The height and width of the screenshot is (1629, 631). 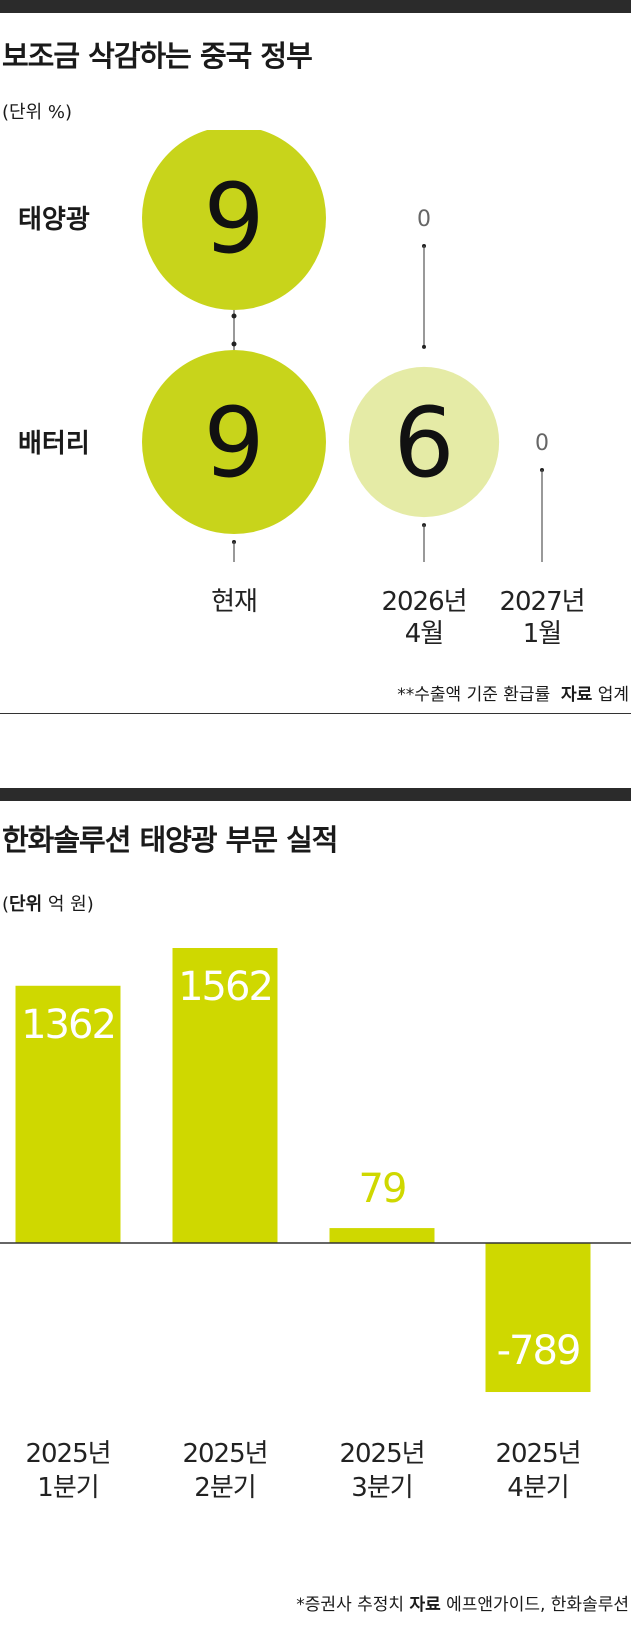 I want to click on category-label: 2026년 4월, so click(x=423, y=618).